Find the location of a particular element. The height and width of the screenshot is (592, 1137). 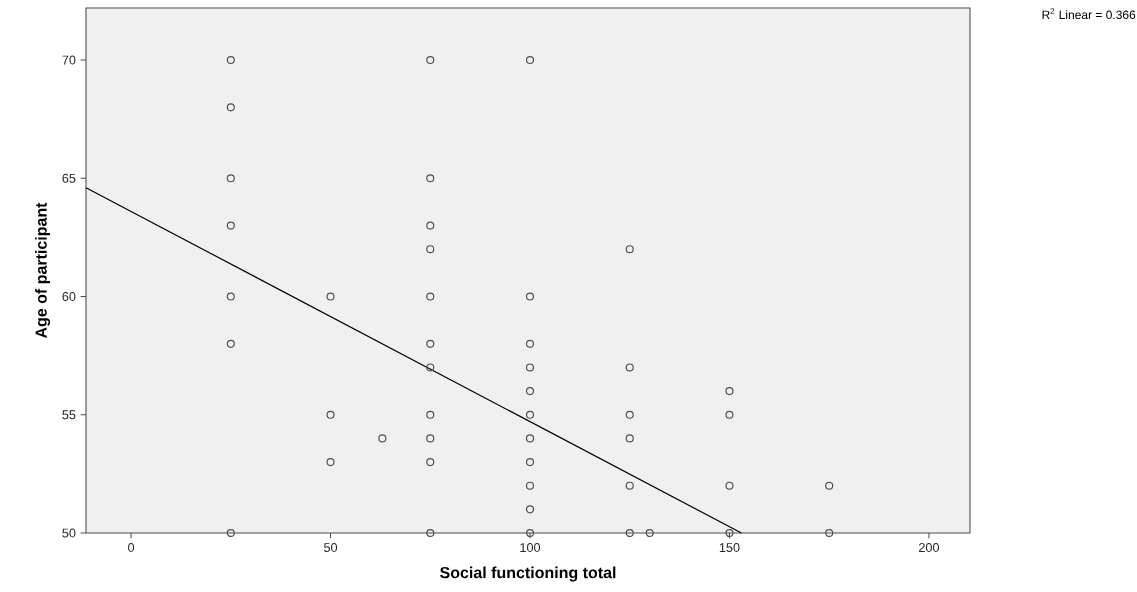

text: R$^{2}$ Linear = 0.366 is located at coordinates (1089, 14).